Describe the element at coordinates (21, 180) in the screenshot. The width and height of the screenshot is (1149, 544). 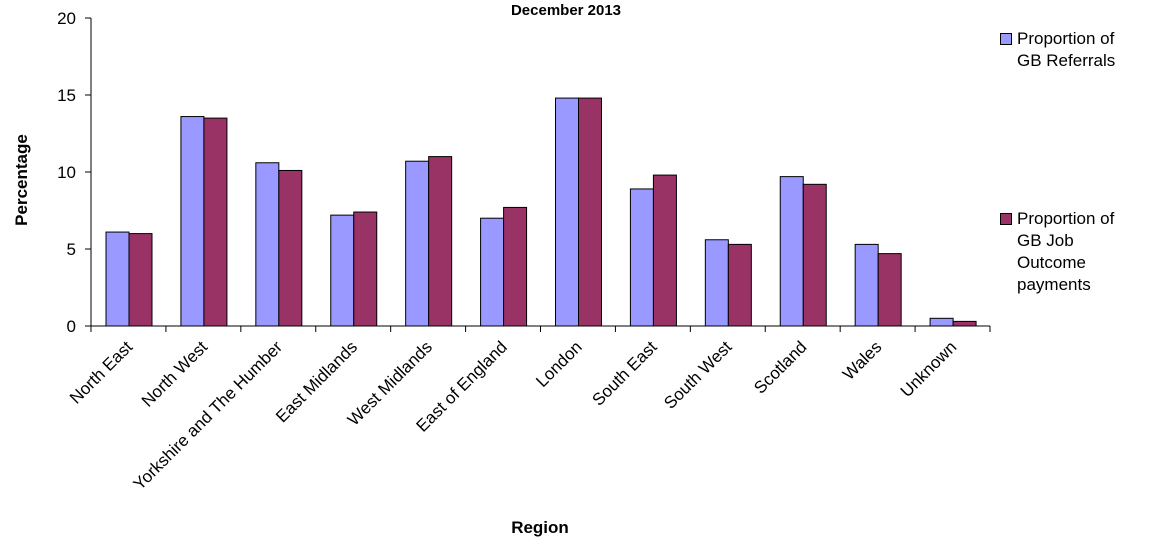
I see `y-axis-title: Percentage` at that location.